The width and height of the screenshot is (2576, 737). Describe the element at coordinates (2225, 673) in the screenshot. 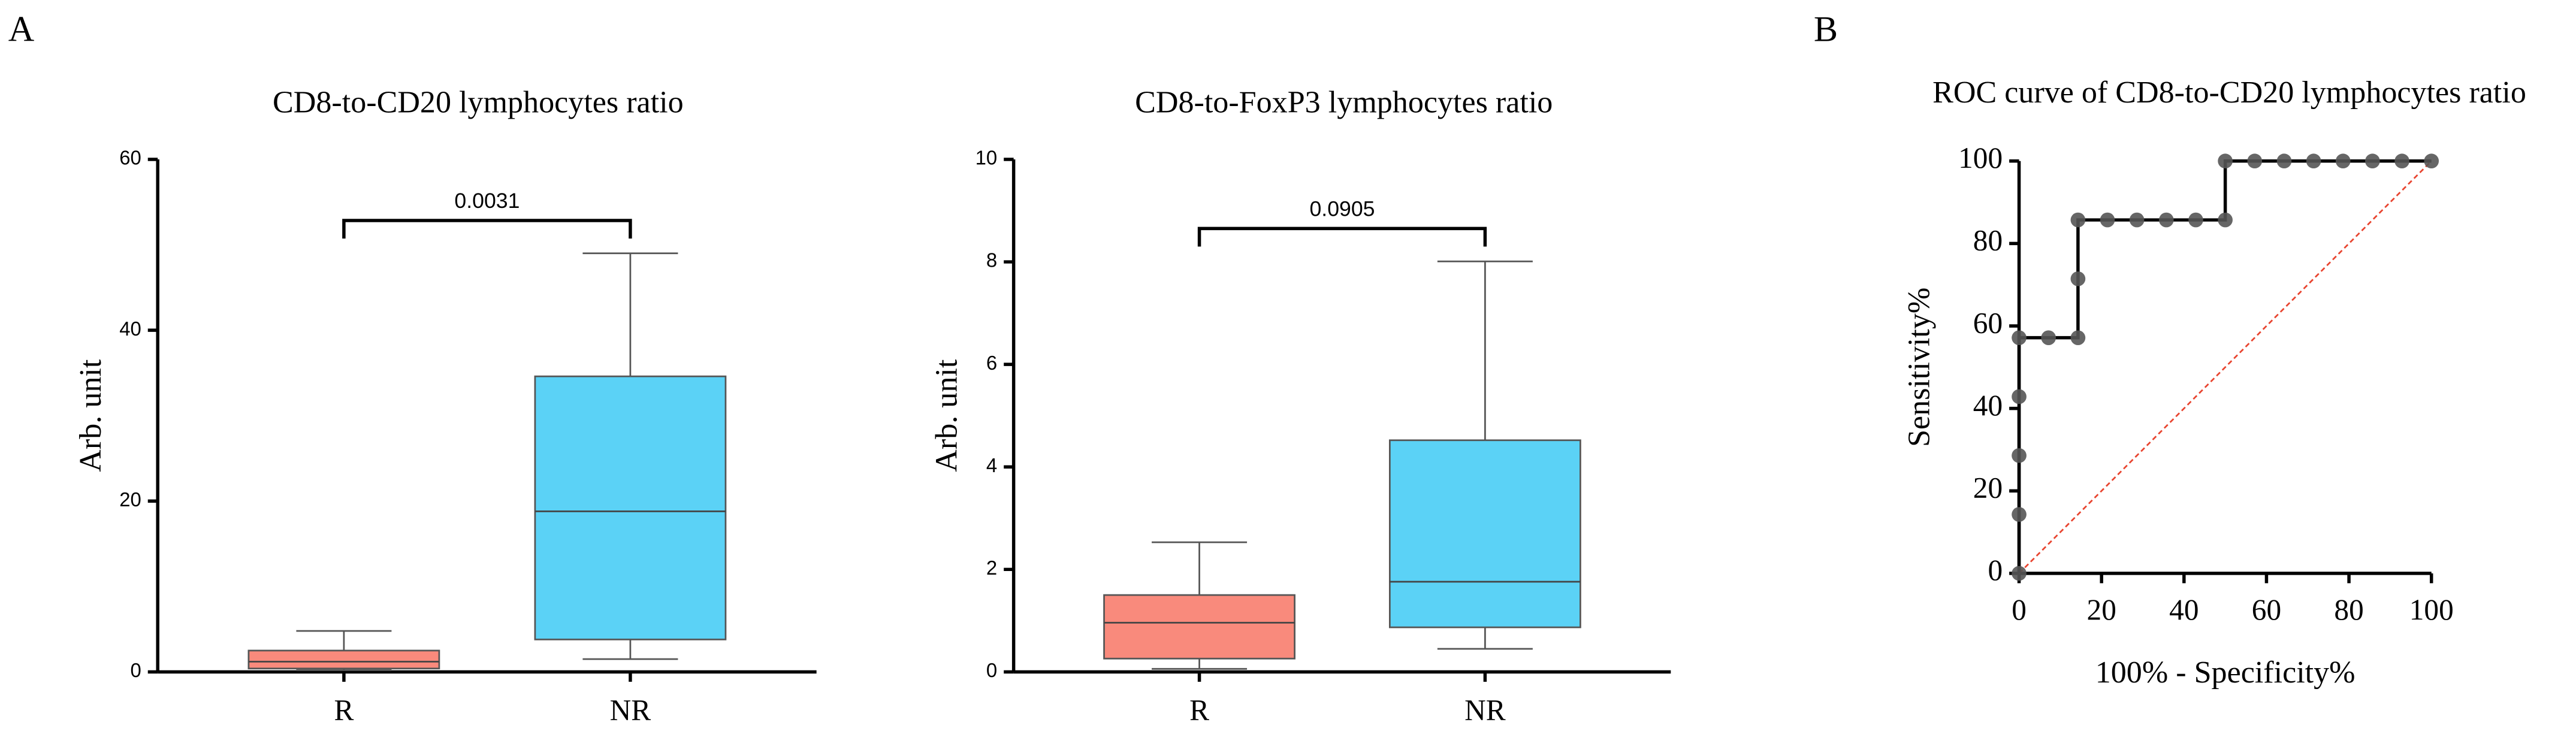

I see `x-axis-label: 100% - Specificity%` at that location.